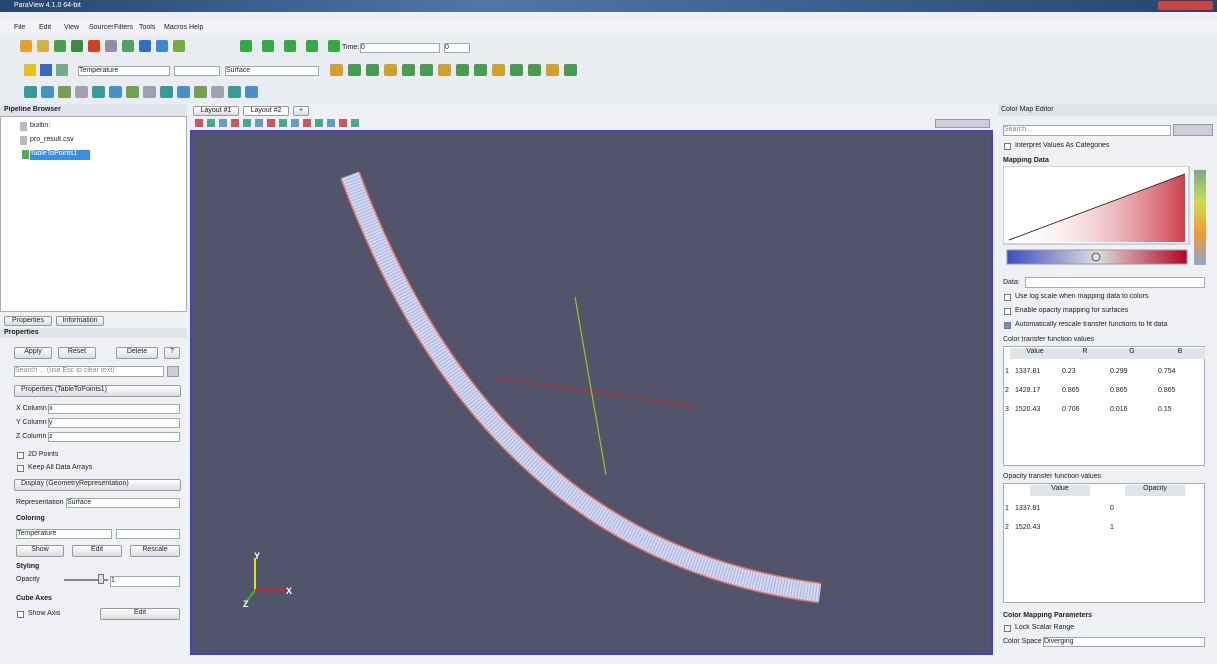 This screenshot has height=664, width=1217. I want to click on coloring-button: Edit, so click(97, 551).